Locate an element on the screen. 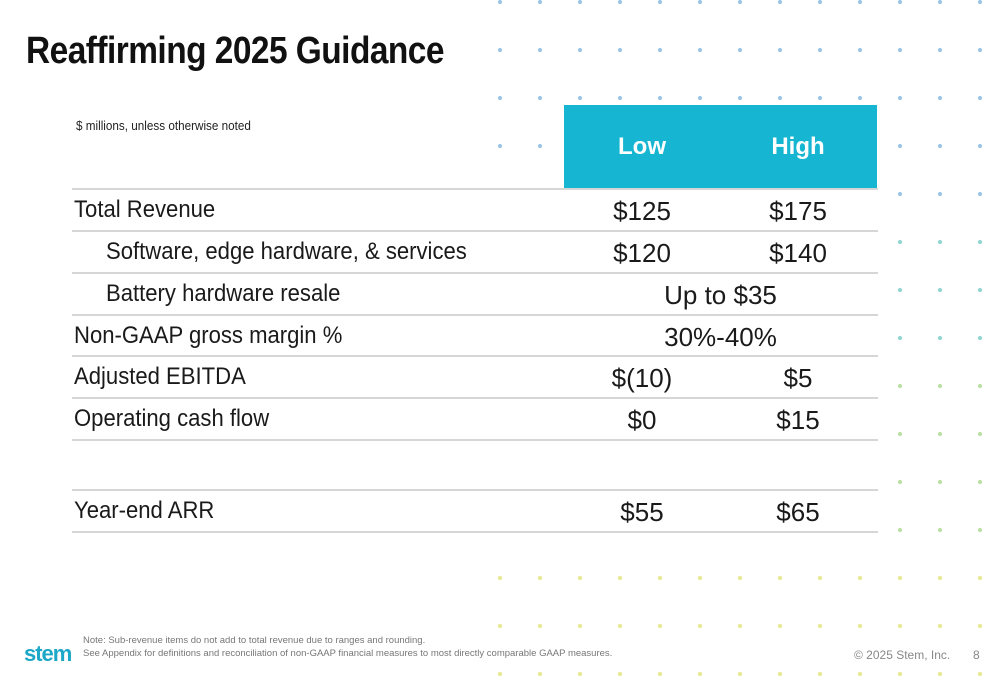 The height and width of the screenshot is (685, 1000). row-label: Battery hardware resale is located at coordinates (223, 293).